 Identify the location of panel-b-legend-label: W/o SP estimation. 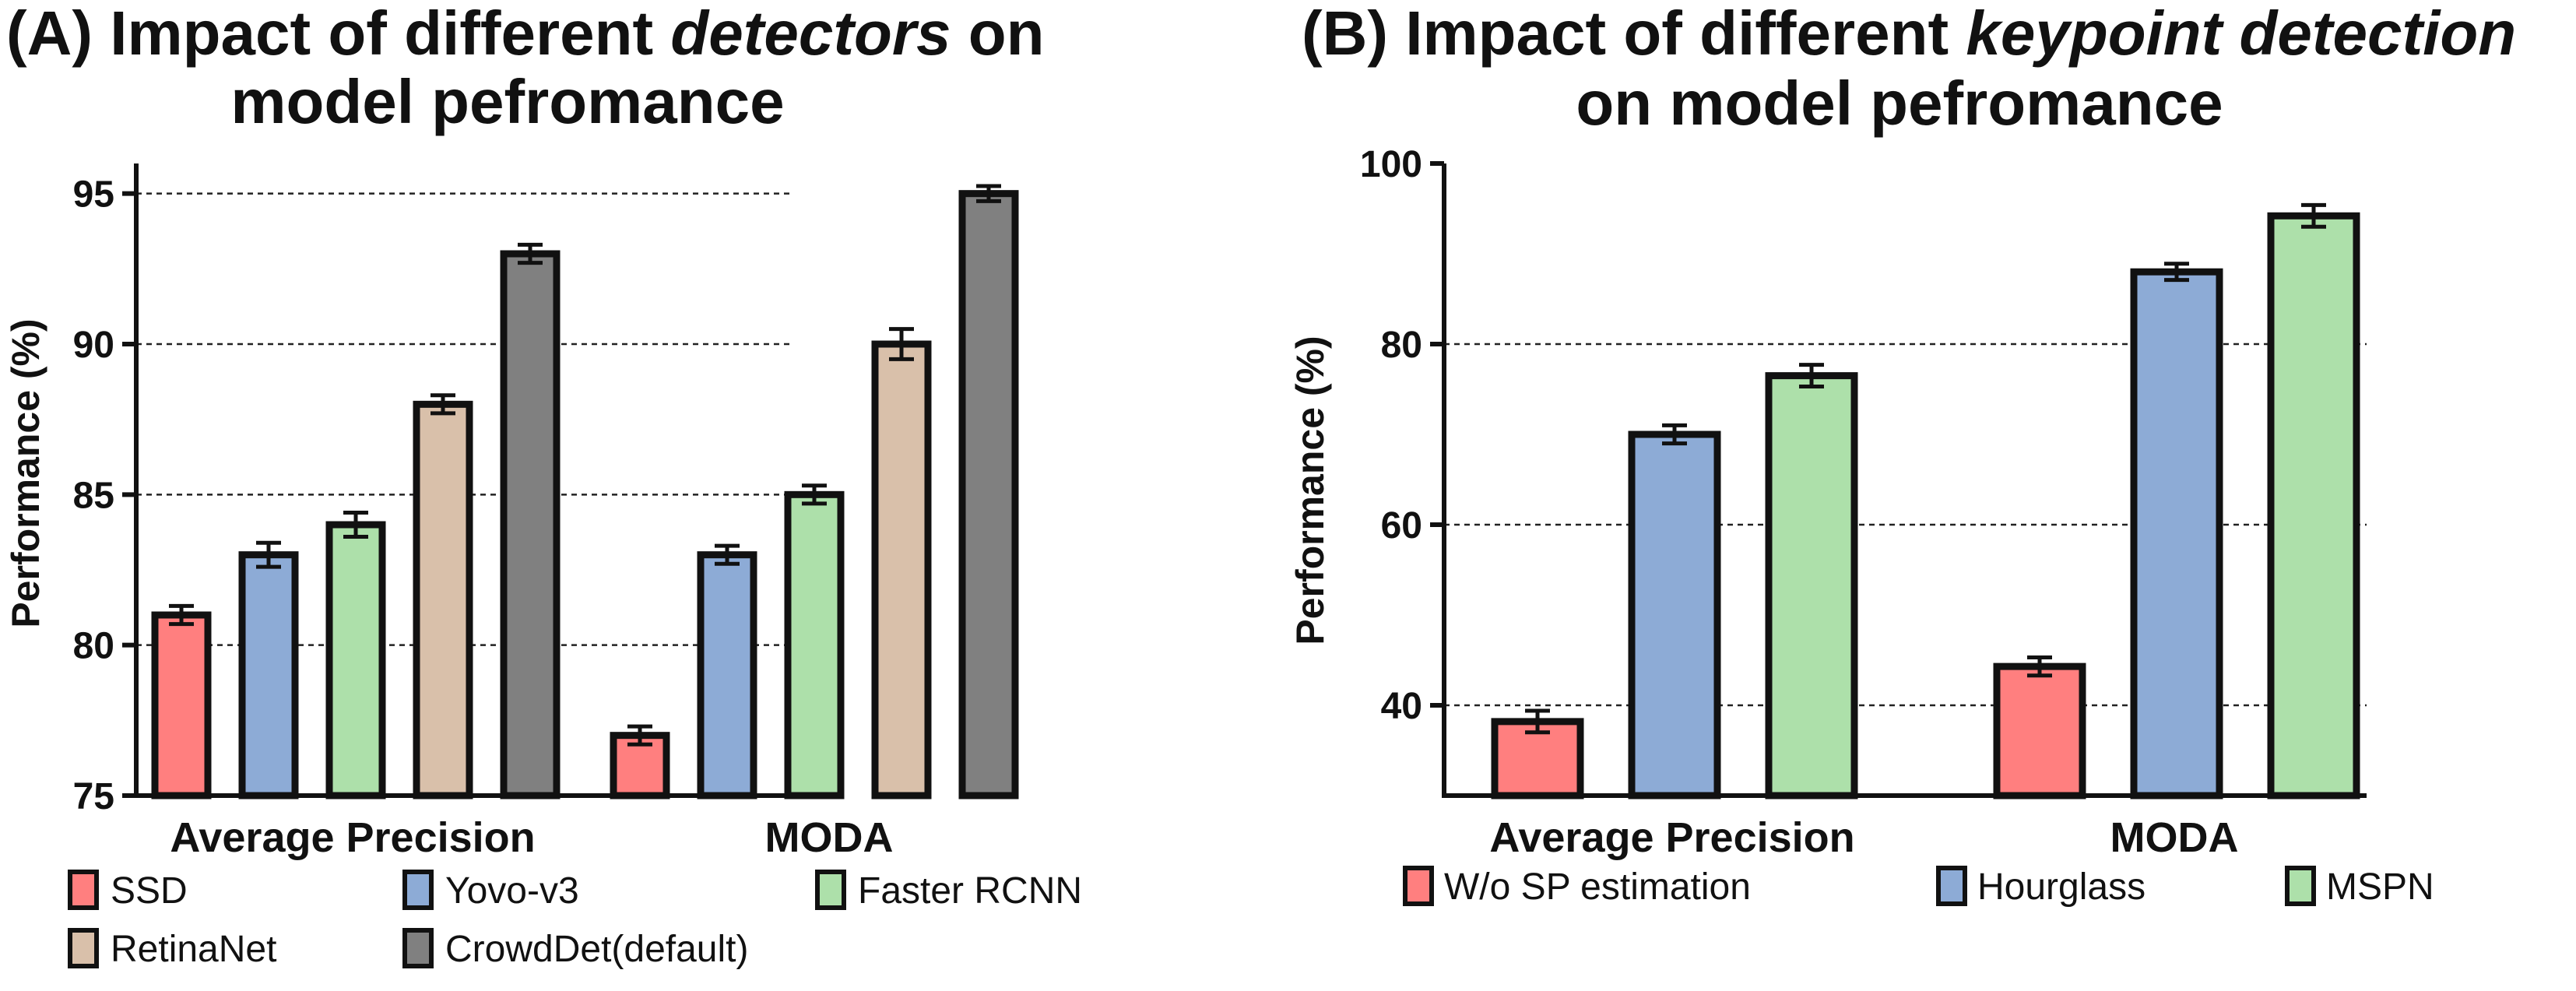
(1597, 887).